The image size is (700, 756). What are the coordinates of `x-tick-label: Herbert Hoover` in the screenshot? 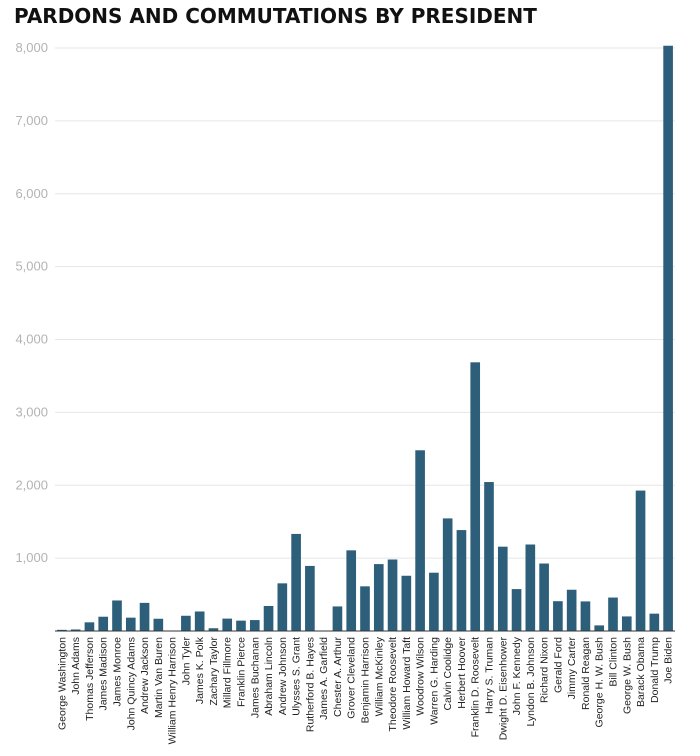 It's located at (462, 673).